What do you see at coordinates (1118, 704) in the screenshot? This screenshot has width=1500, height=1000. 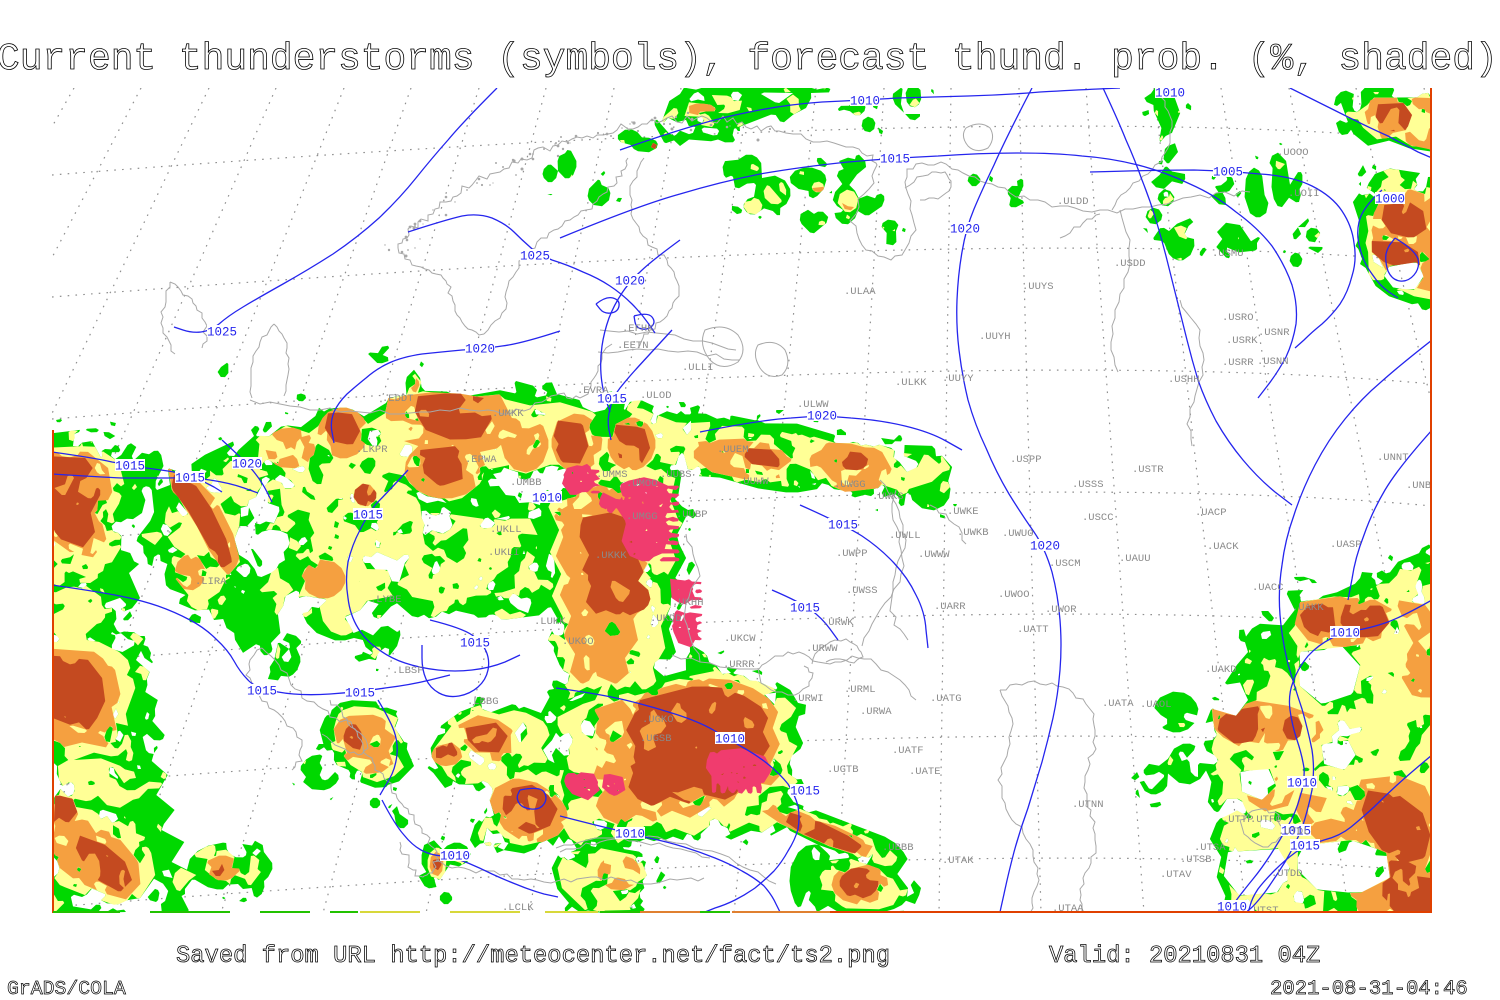 I see `svg-text: .UATA` at bounding box center [1118, 704].